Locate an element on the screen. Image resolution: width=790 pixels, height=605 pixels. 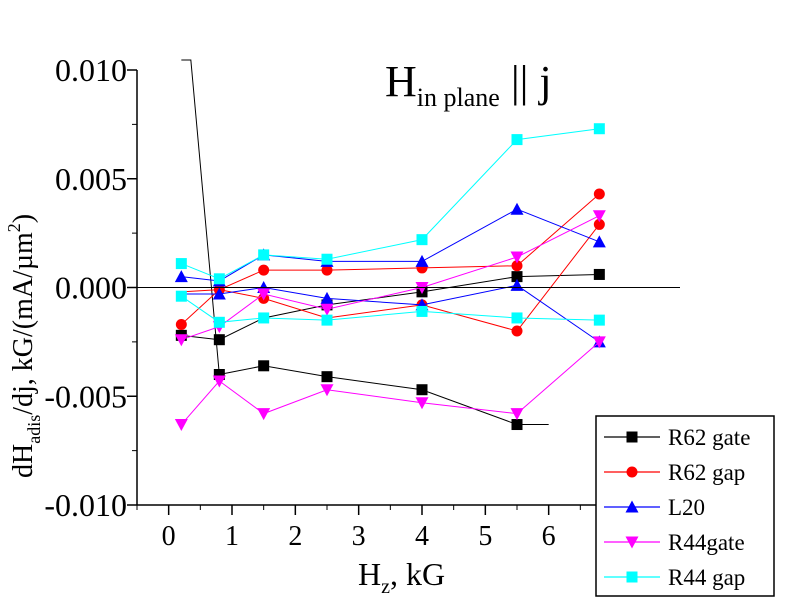
x-tick-label: 6 is located at coordinates (549, 536).